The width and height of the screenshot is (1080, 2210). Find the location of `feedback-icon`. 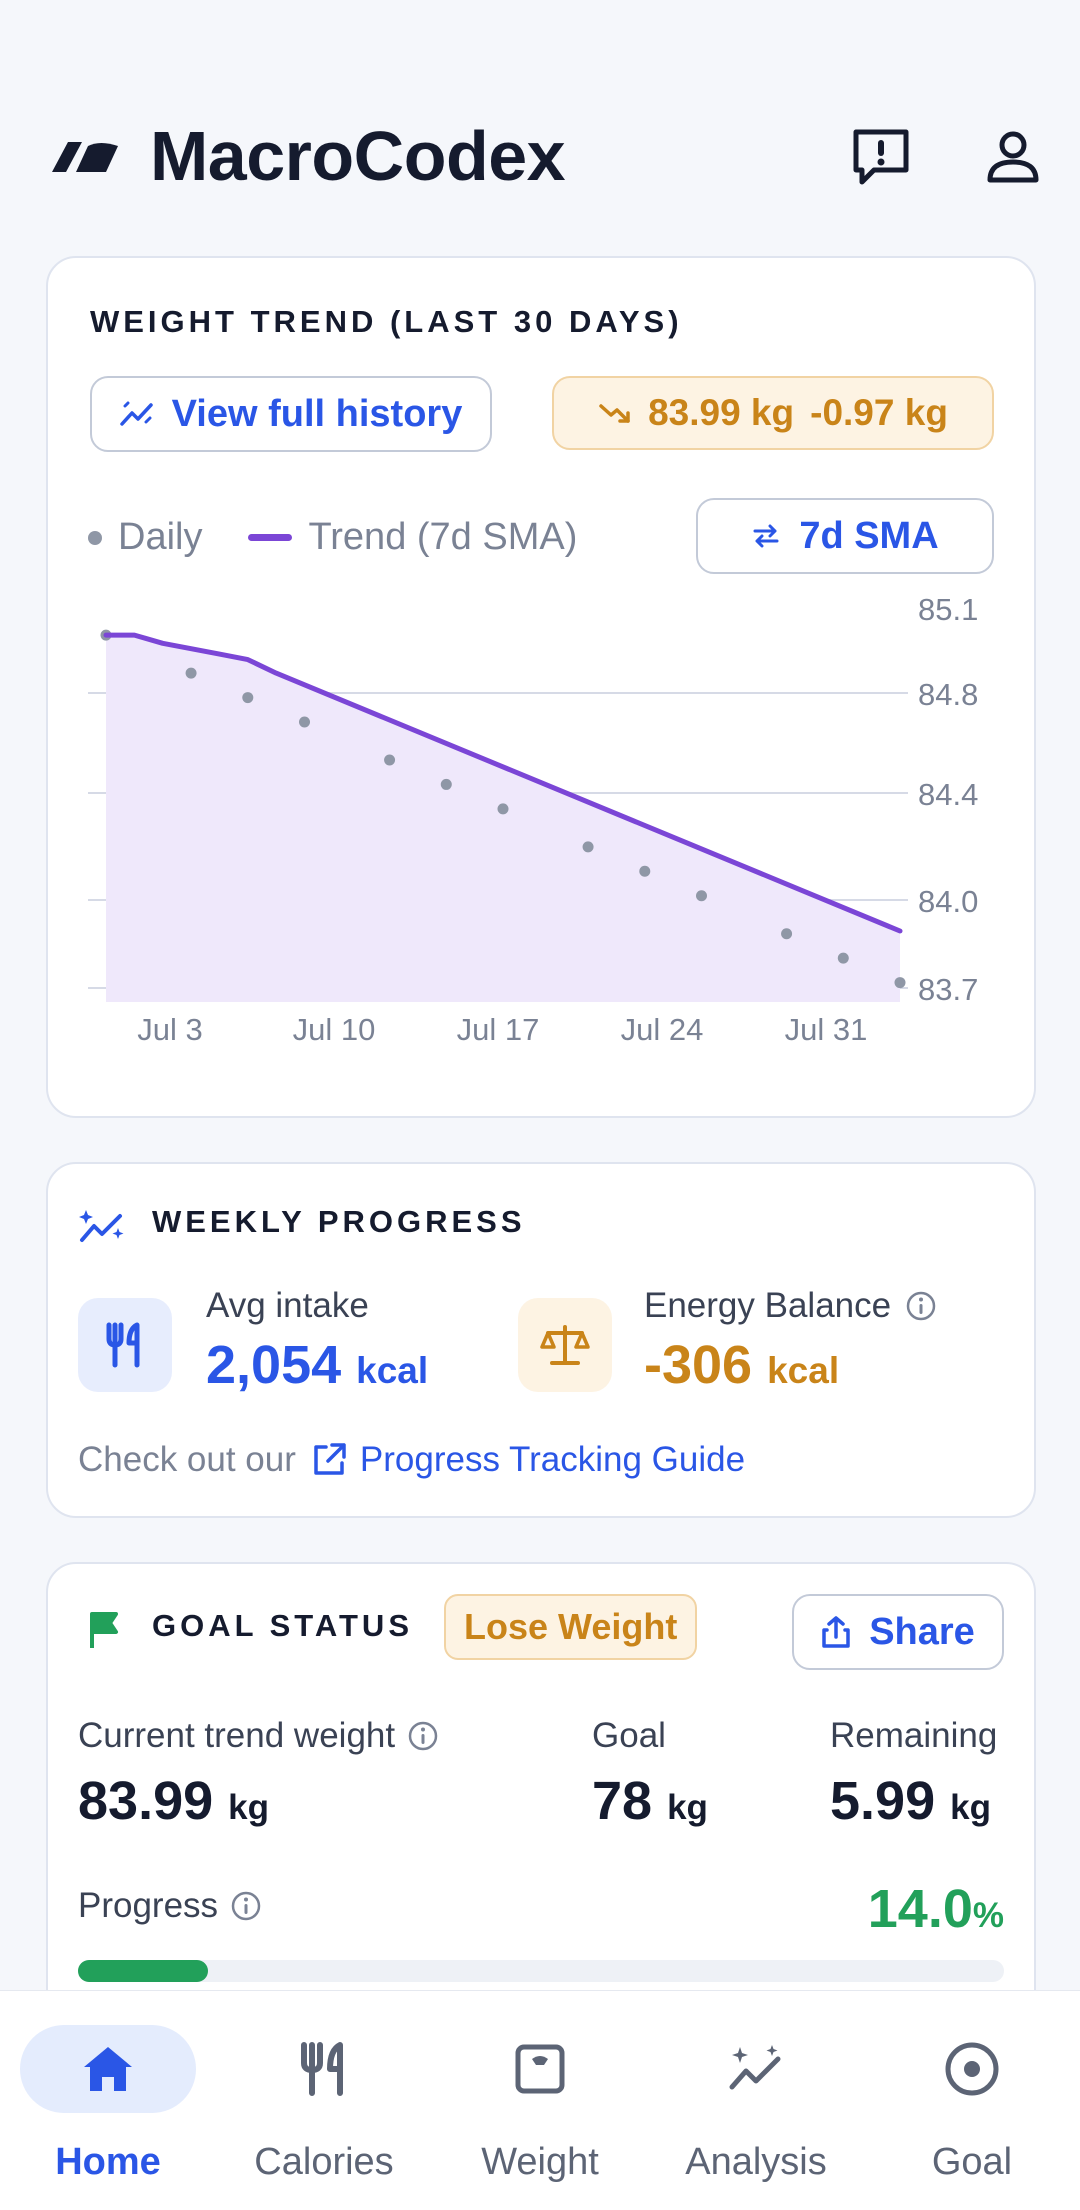

feedback-icon is located at coordinates (881, 157).